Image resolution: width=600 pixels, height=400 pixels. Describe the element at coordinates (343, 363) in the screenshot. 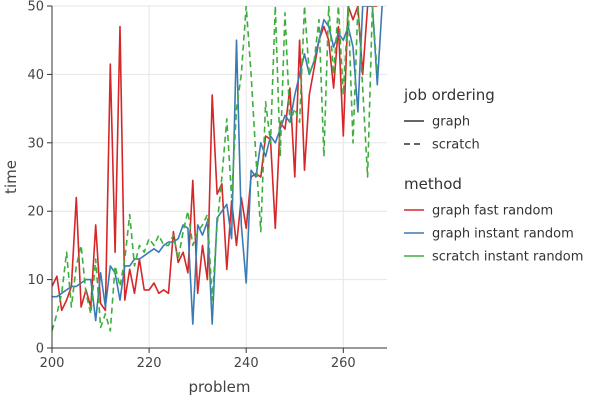

I see `x-tick-label: 260` at that location.